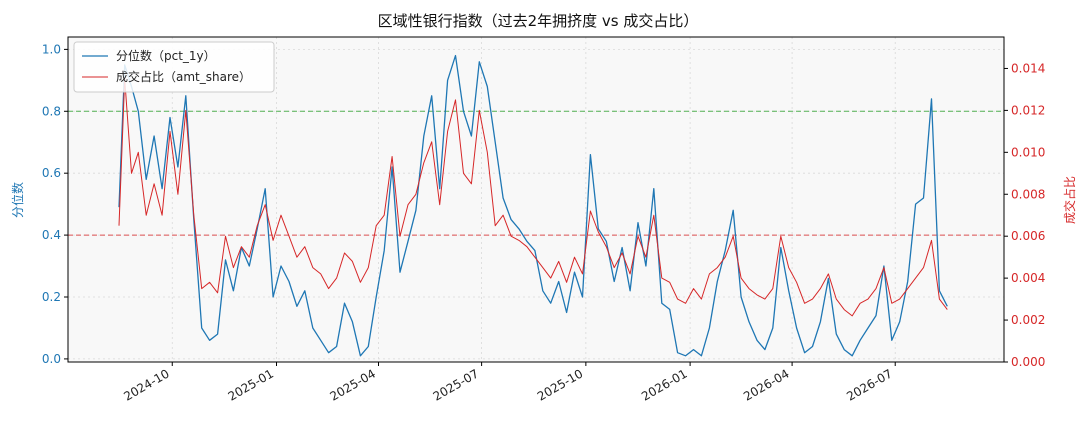 This screenshot has height=429, width=1089. I want to click on y-left-tick-label-0: 0.0, so click(51, 359).